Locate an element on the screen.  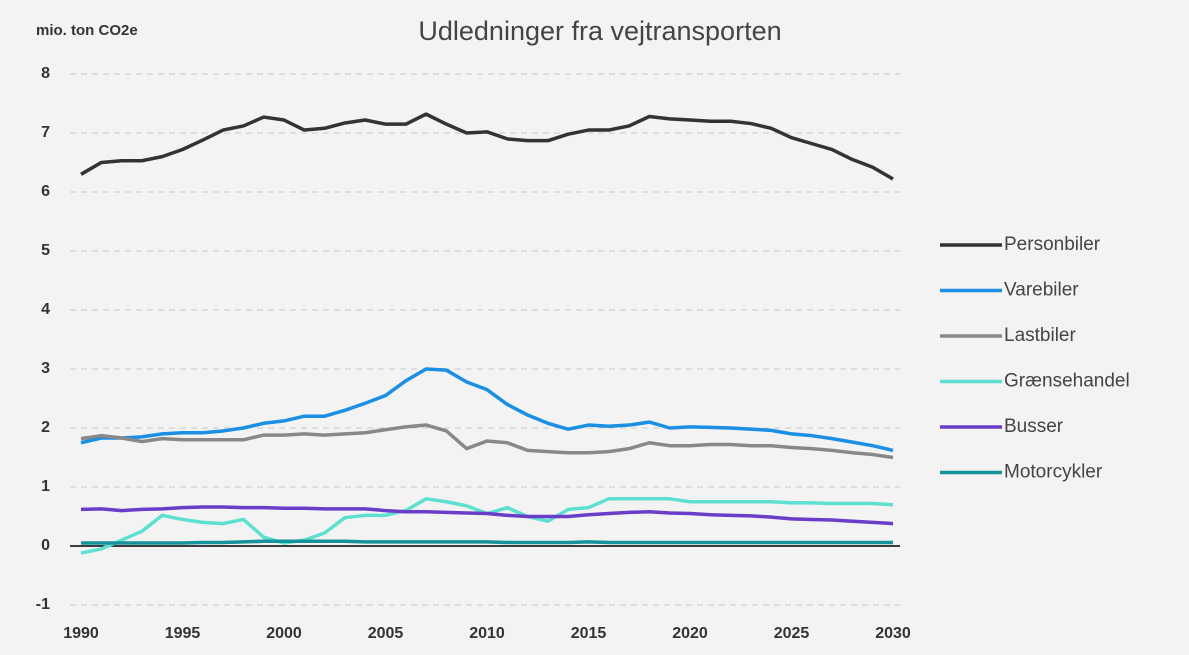
legend-label: Varebiler is located at coordinates (1041, 290).